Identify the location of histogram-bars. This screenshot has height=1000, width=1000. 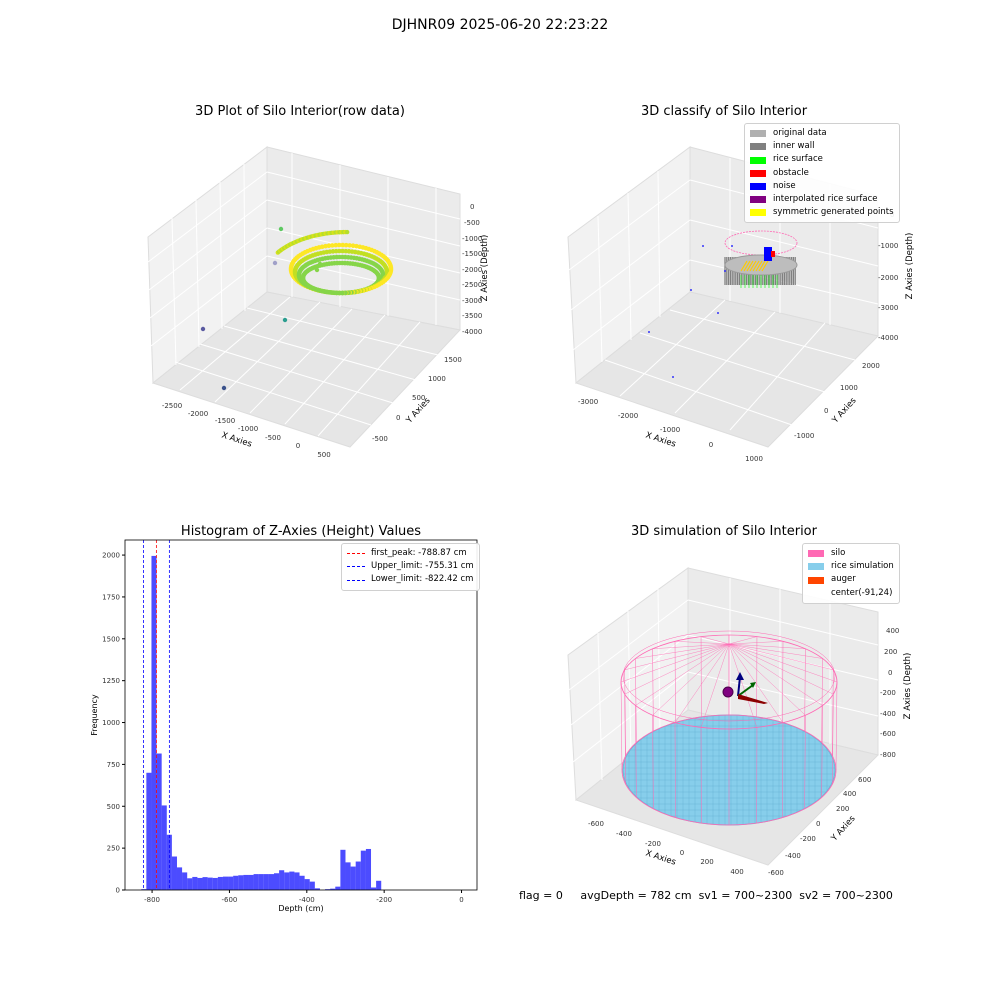
(261, 722).